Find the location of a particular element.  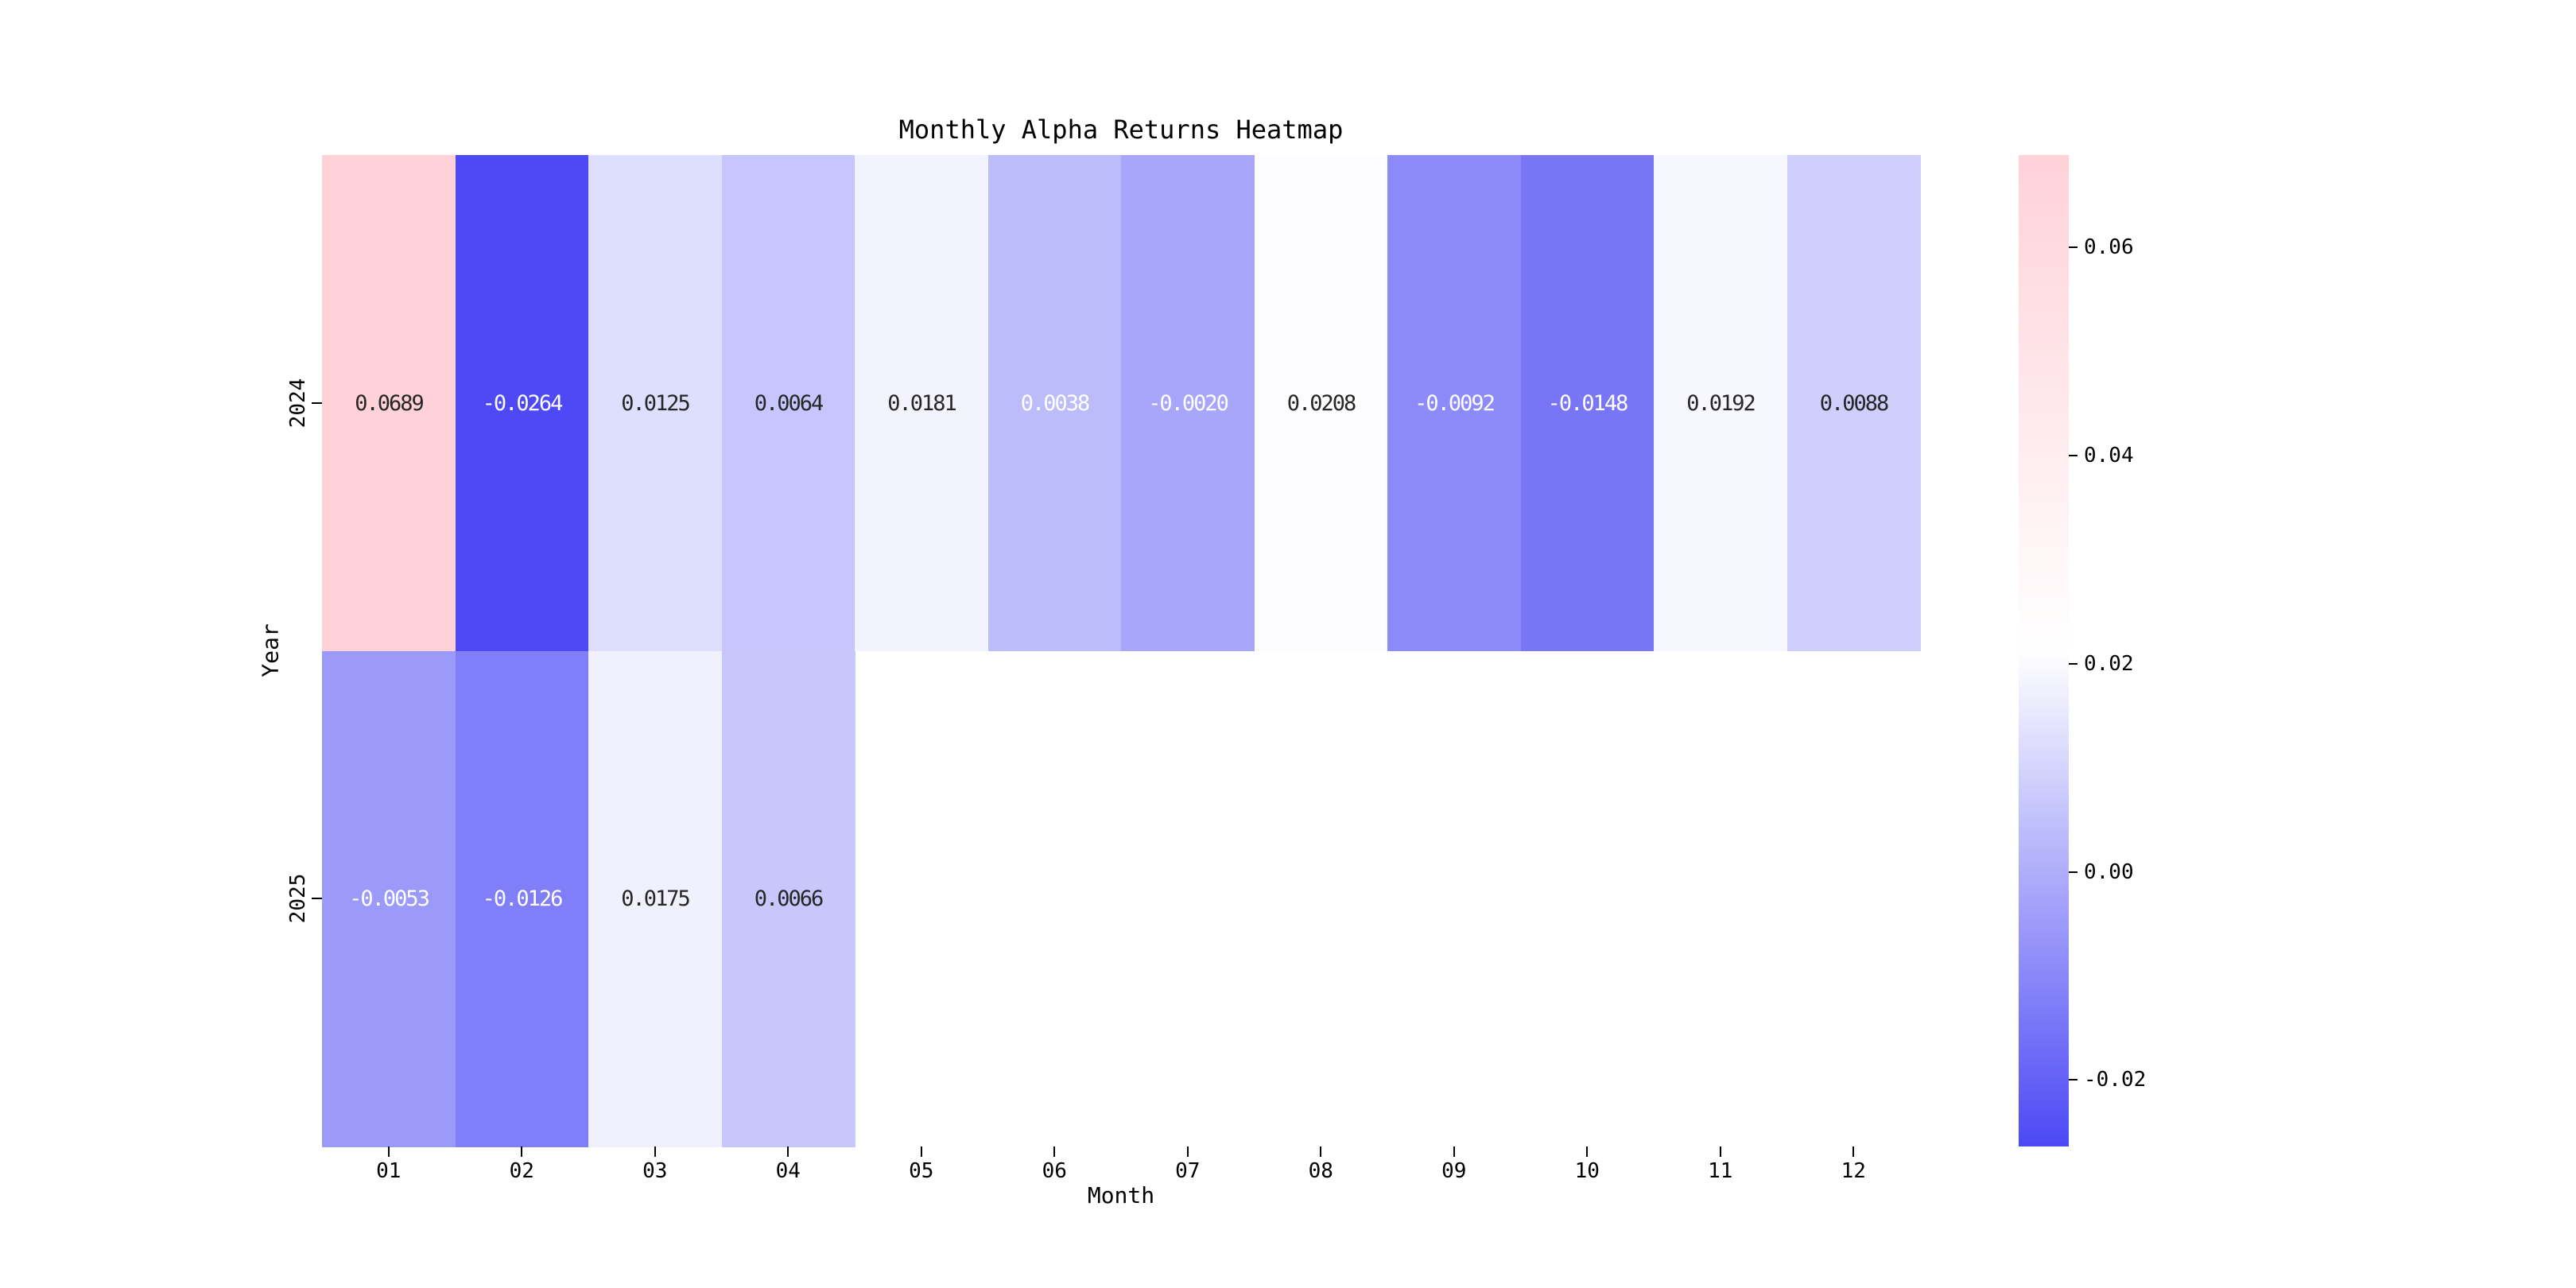

y-tick-label: 2025 is located at coordinates (298, 899).